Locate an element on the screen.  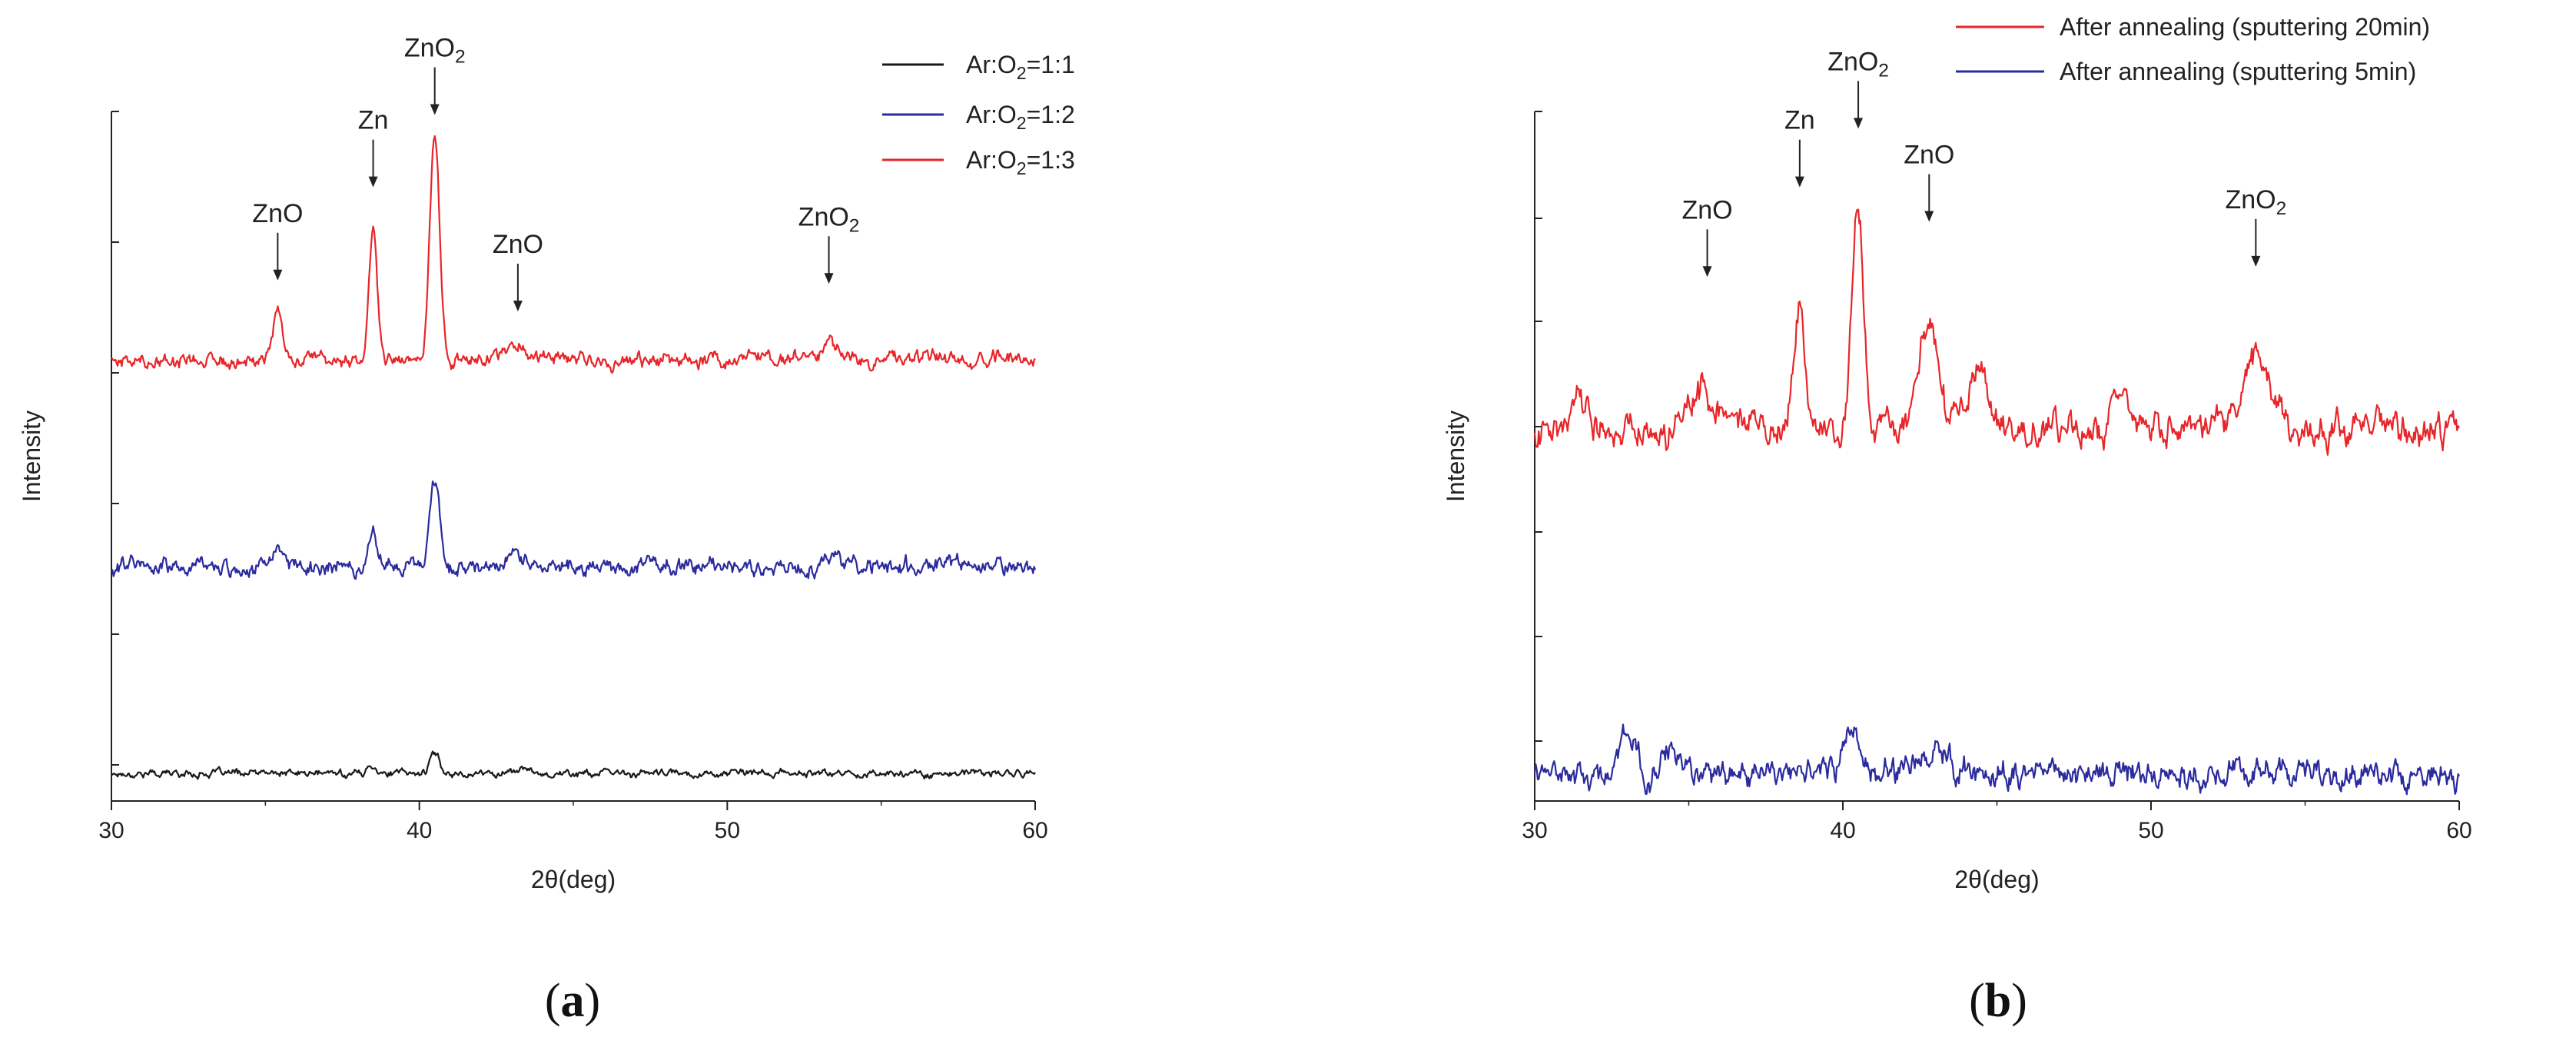
legend-entry-2: After annealing (sputtering 5min) is located at coordinates (2238, 71).